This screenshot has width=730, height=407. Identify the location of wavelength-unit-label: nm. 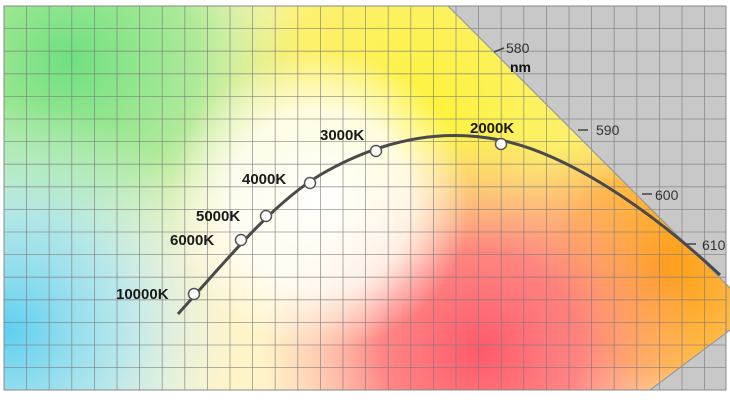
(520, 67).